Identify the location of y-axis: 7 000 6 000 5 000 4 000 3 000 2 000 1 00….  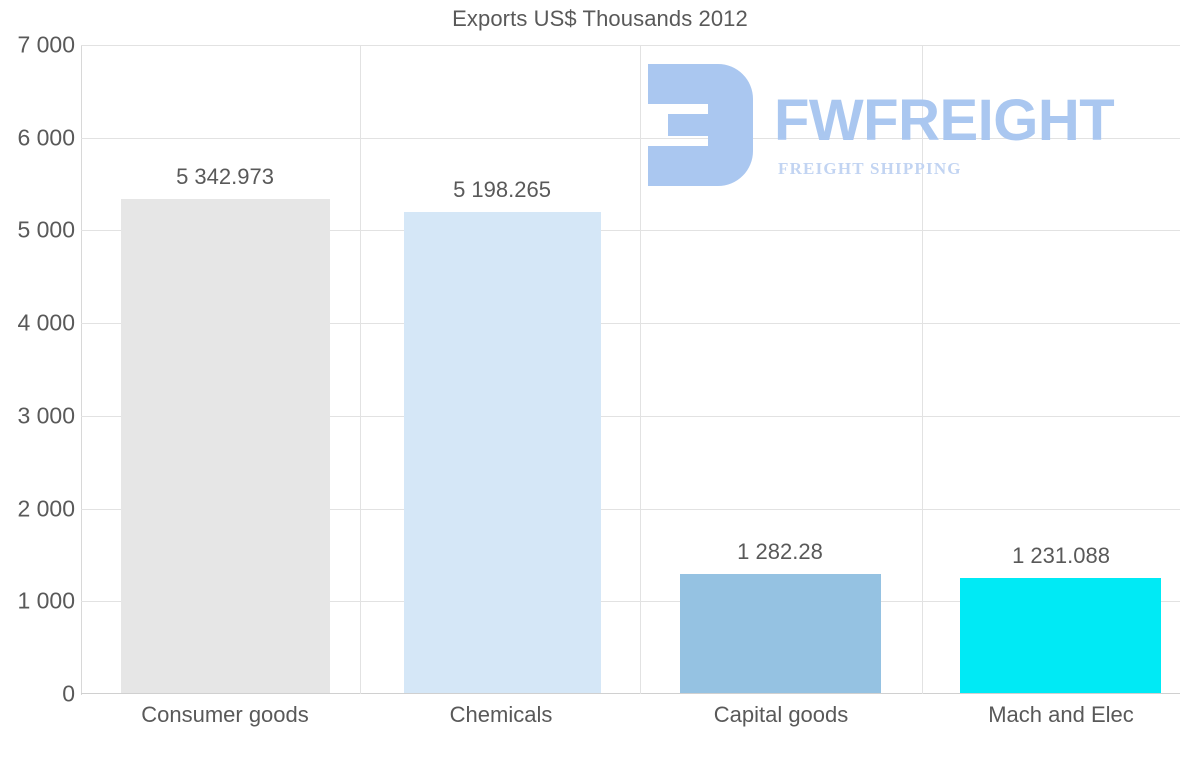
(37, 369).